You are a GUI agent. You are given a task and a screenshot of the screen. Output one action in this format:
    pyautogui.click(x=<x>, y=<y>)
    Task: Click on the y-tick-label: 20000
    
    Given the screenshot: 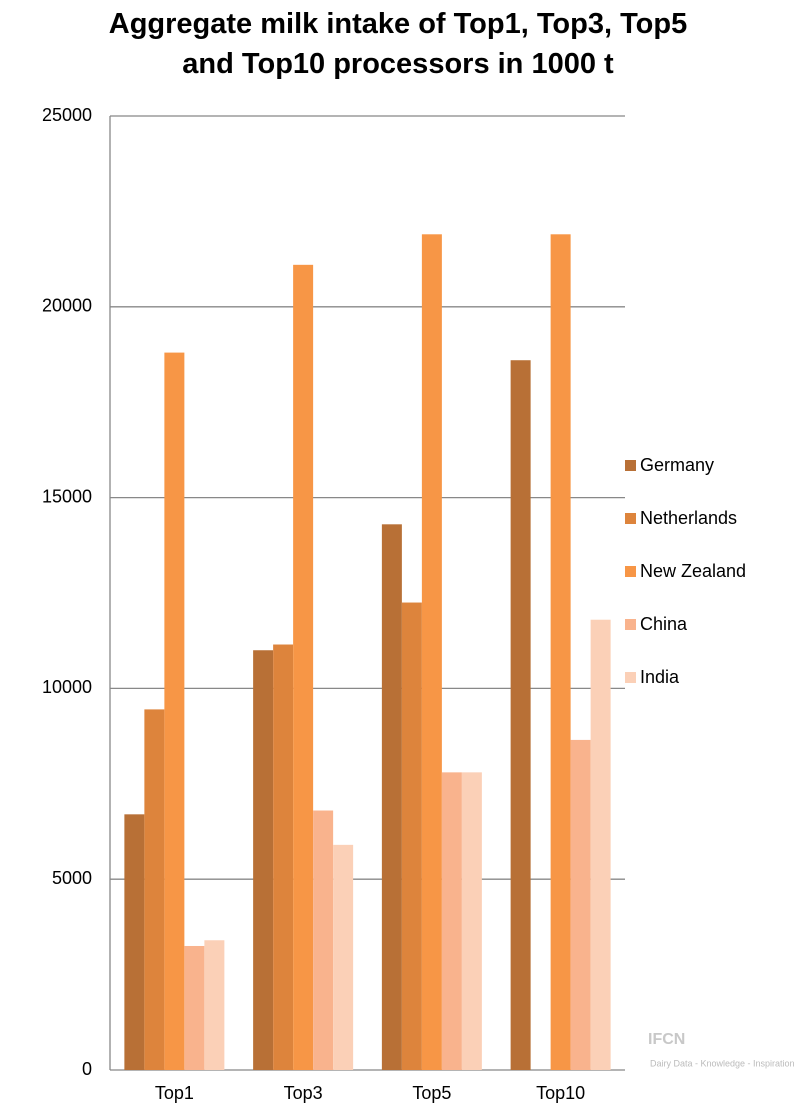 What is the action you would take?
    pyautogui.click(x=67, y=306)
    